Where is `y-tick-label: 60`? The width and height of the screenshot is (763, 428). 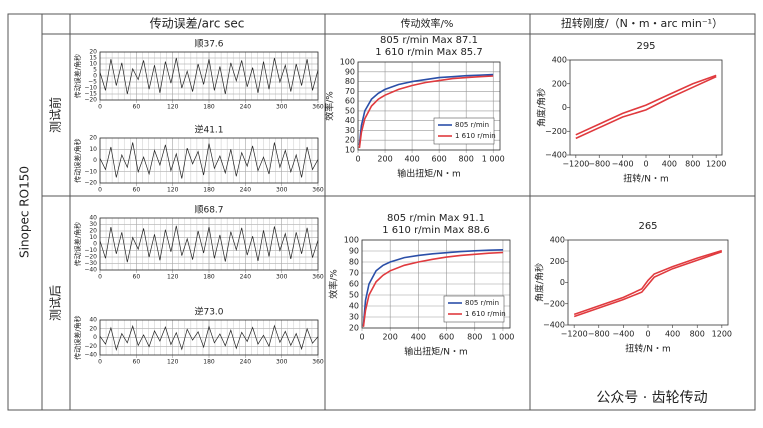 y-tick-label: 60 is located at coordinates (354, 284).